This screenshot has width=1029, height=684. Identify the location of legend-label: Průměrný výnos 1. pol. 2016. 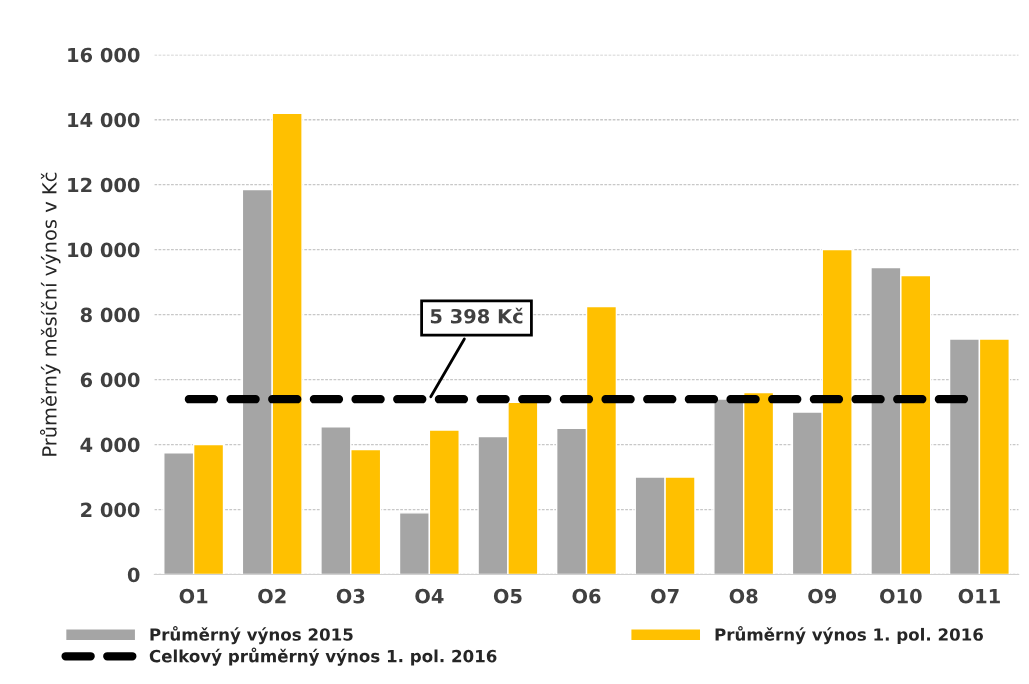
(849, 635).